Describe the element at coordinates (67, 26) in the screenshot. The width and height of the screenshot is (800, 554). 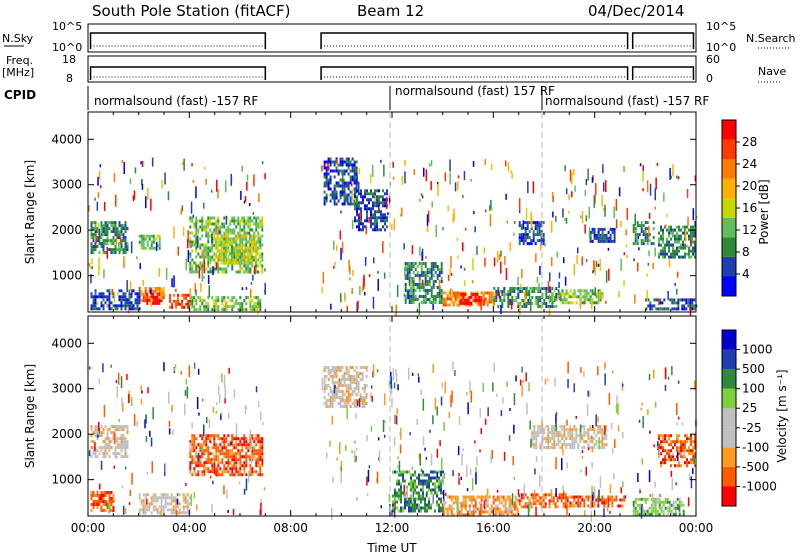
I see `nsky-tick-top: 10^5` at that location.